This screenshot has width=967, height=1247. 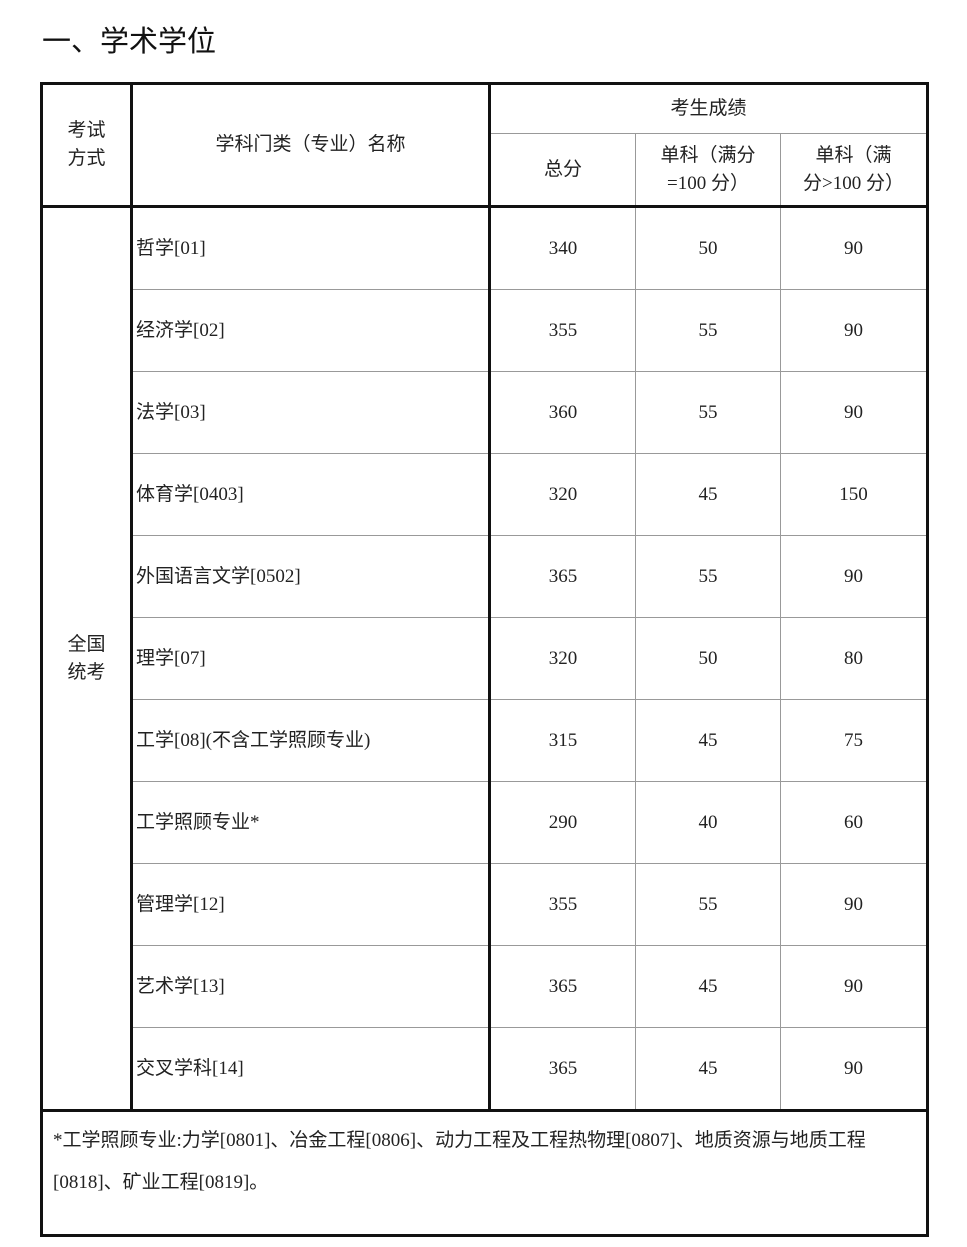 I want to click on discipline-name: 艺术学[13], so click(x=311, y=986).